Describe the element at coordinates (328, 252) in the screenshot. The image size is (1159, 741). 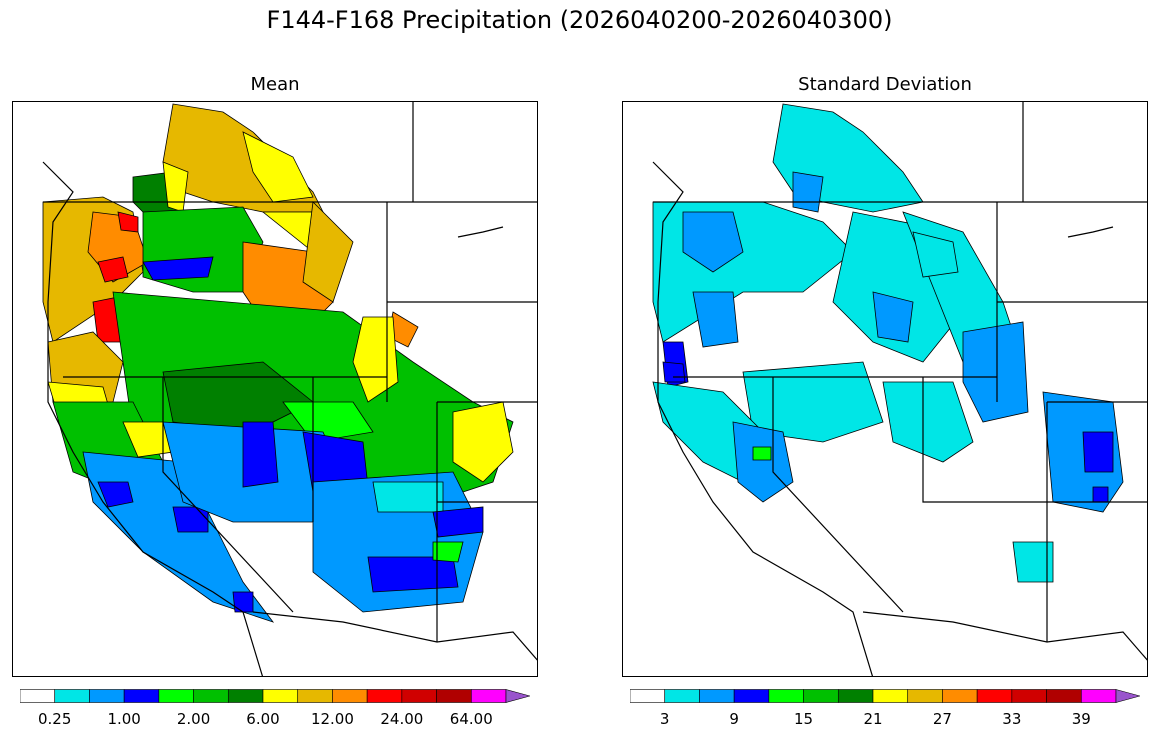
I see `region-montana-yellow` at that location.